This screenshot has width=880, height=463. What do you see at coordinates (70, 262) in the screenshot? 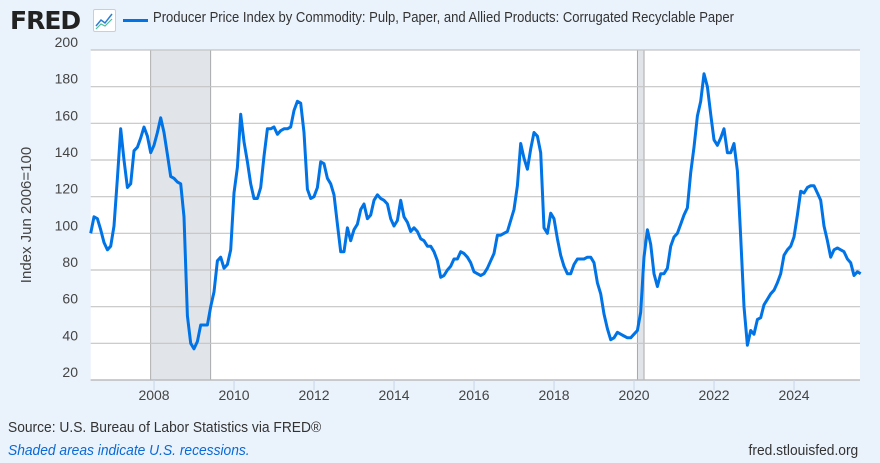
I see `y-tick-label: 80` at bounding box center [70, 262].